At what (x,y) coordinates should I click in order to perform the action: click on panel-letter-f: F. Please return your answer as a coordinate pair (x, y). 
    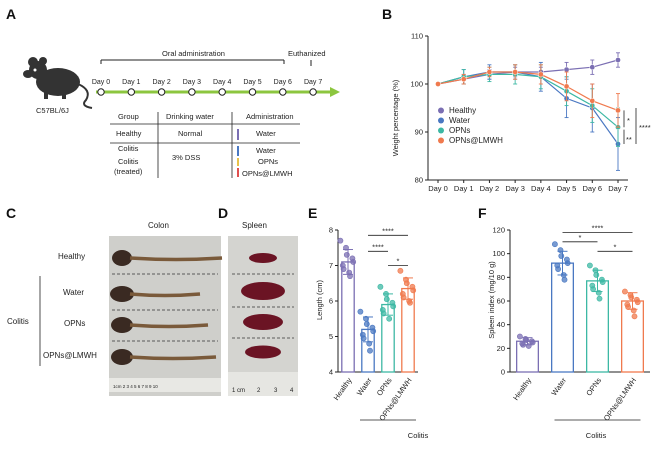
    Looking at the image, I should click on (482, 213).